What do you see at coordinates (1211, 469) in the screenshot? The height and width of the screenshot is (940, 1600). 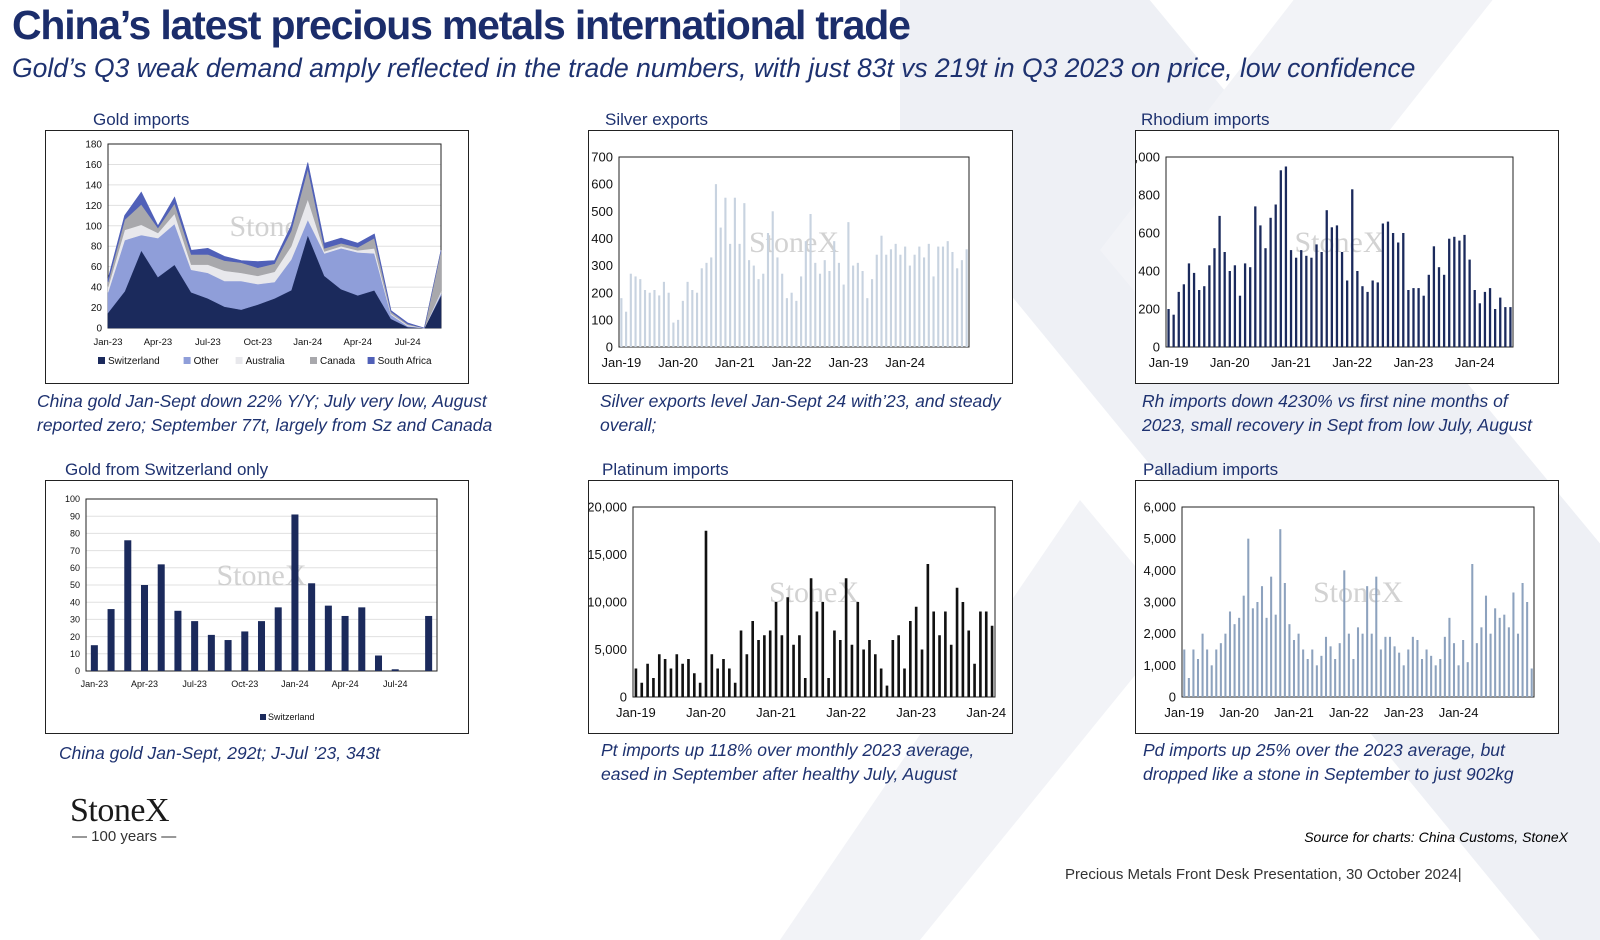 I see `palladium-imports-title: Palladium imports` at bounding box center [1211, 469].